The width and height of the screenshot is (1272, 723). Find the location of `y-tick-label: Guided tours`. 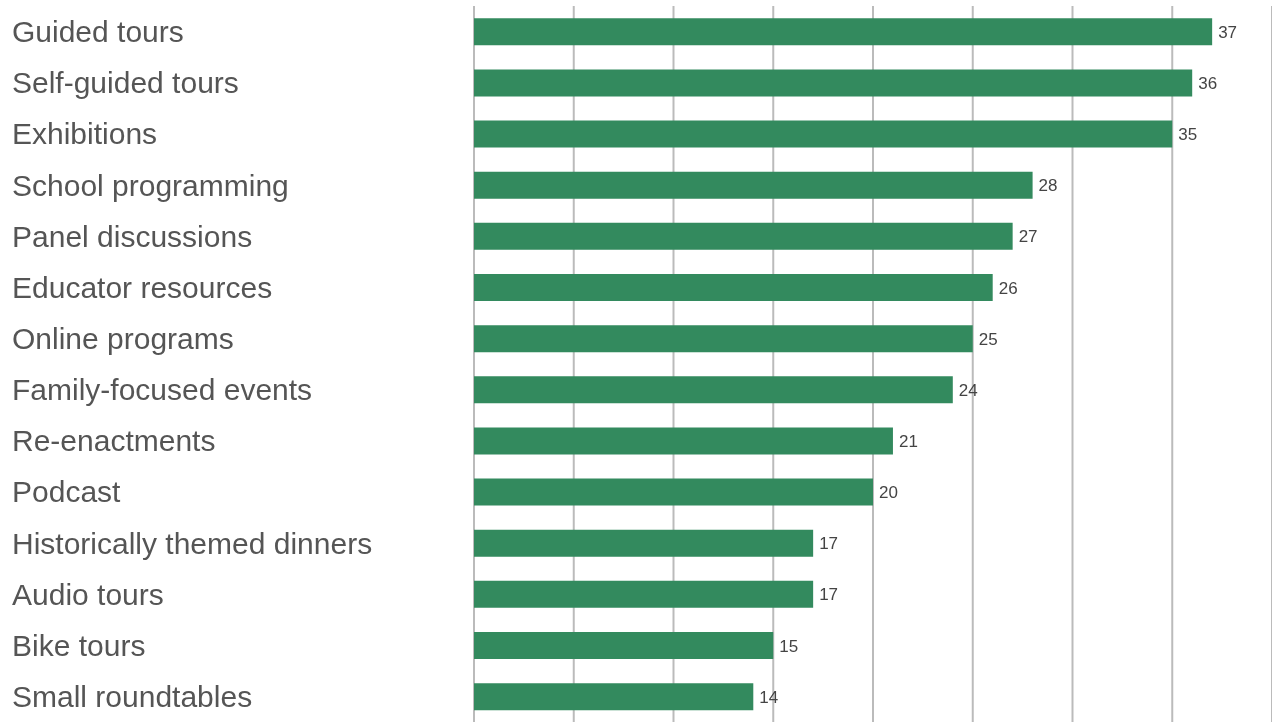

y-tick-label: Guided tours is located at coordinates (98, 32).